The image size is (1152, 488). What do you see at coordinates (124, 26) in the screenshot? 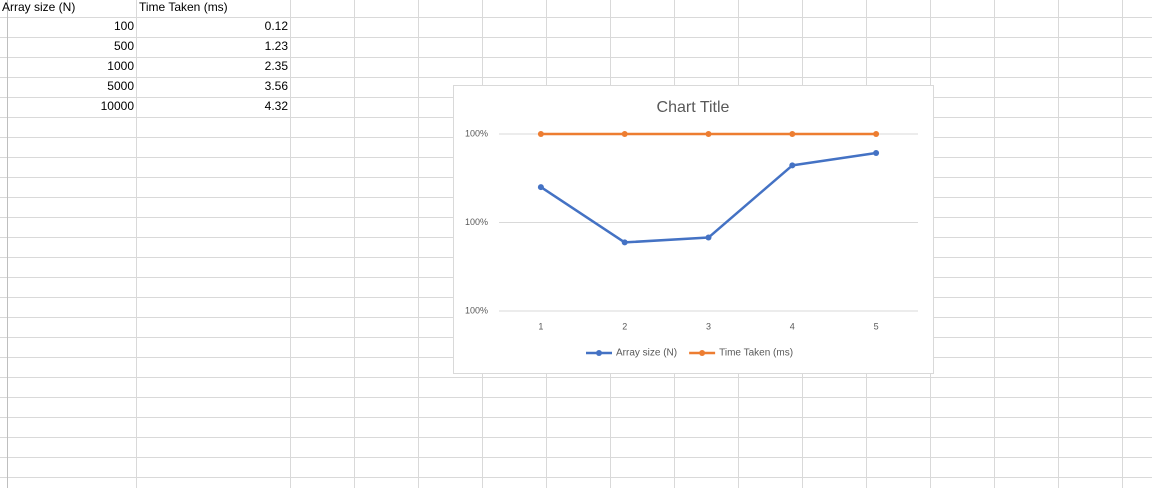
I see `cell: 100` at bounding box center [124, 26].